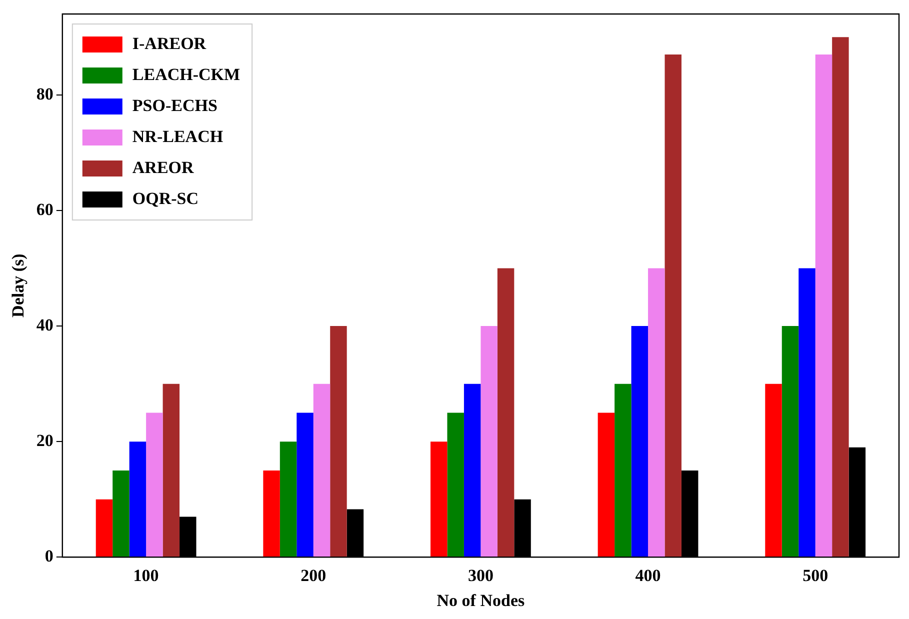  Describe the element at coordinates (45, 209) in the screenshot. I see `y-tick-label: 60` at that location.